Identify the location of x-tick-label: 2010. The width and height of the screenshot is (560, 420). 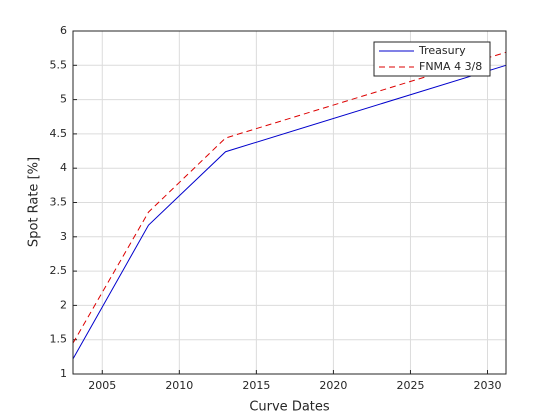
(179, 385).